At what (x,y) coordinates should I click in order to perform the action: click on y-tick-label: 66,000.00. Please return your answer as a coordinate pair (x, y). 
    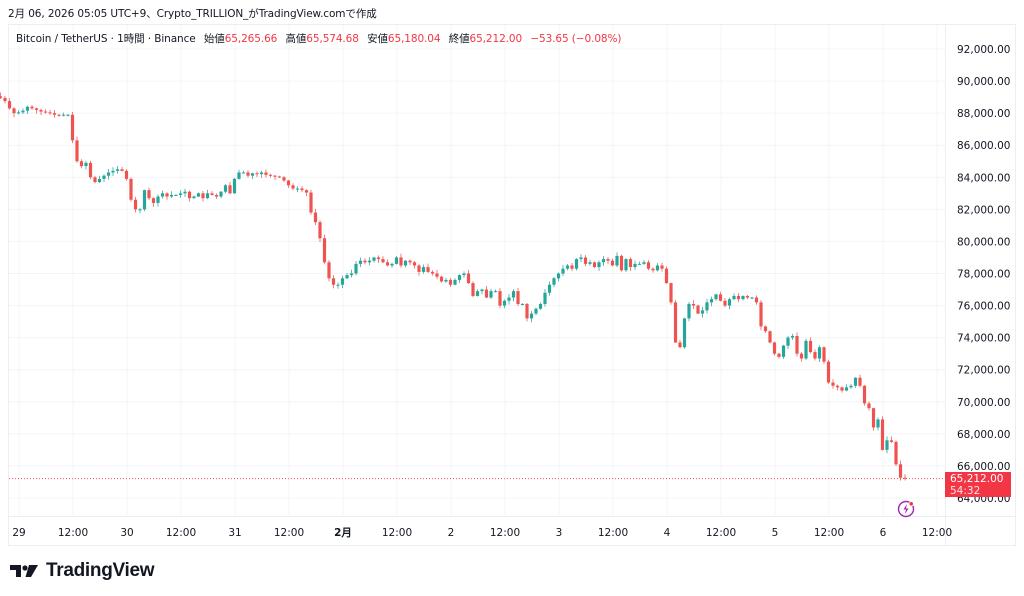
    Looking at the image, I should click on (983, 467).